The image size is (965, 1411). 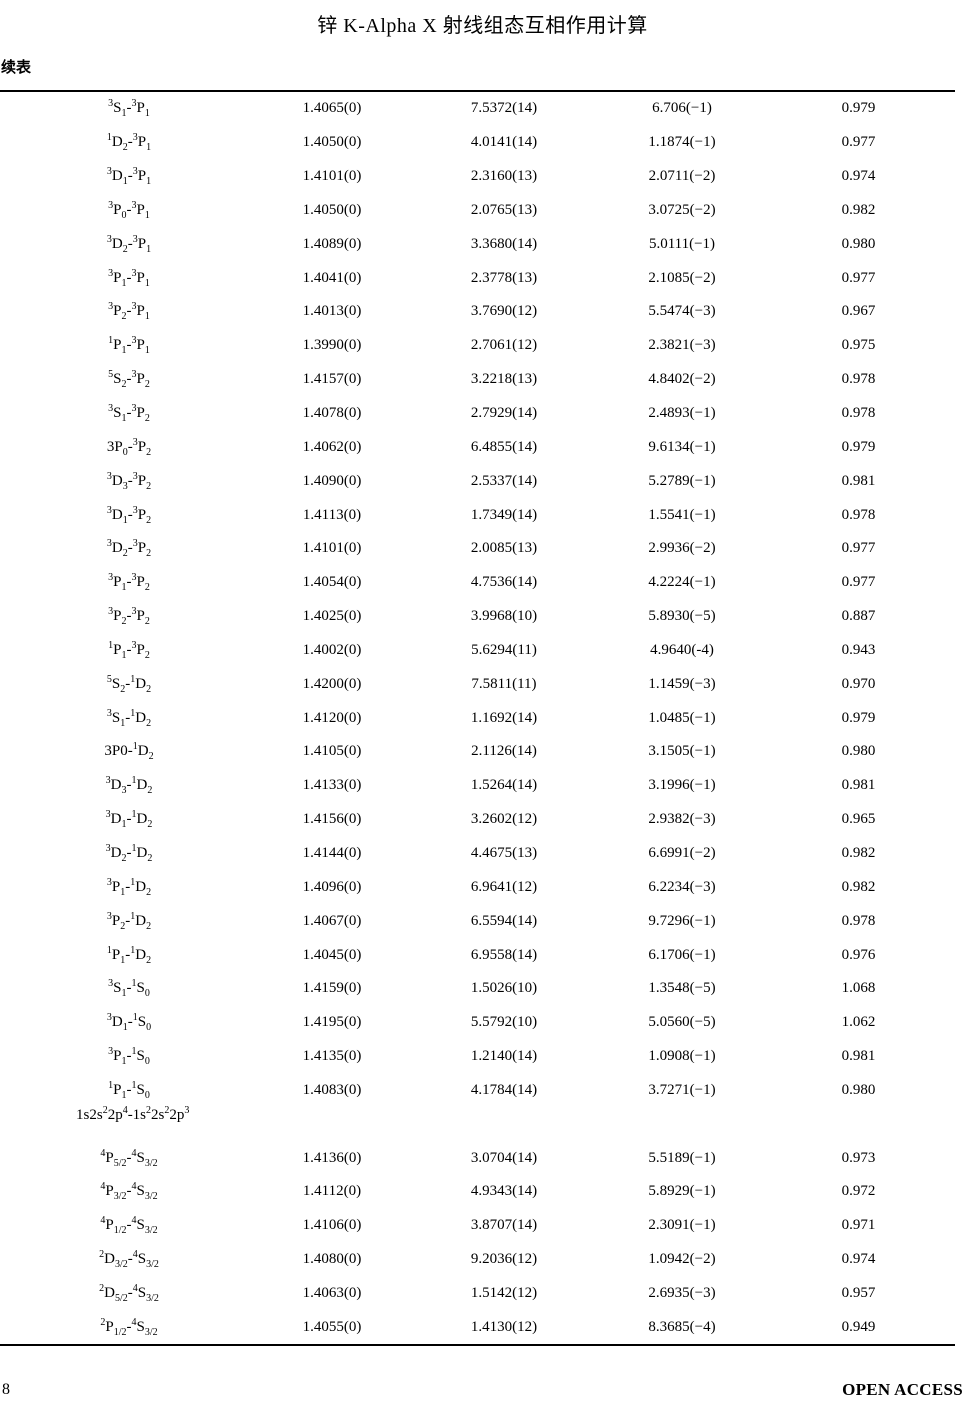 What do you see at coordinates (682, 548) in the screenshot?
I see `value-cell-3: 2.9936(−2)` at bounding box center [682, 548].